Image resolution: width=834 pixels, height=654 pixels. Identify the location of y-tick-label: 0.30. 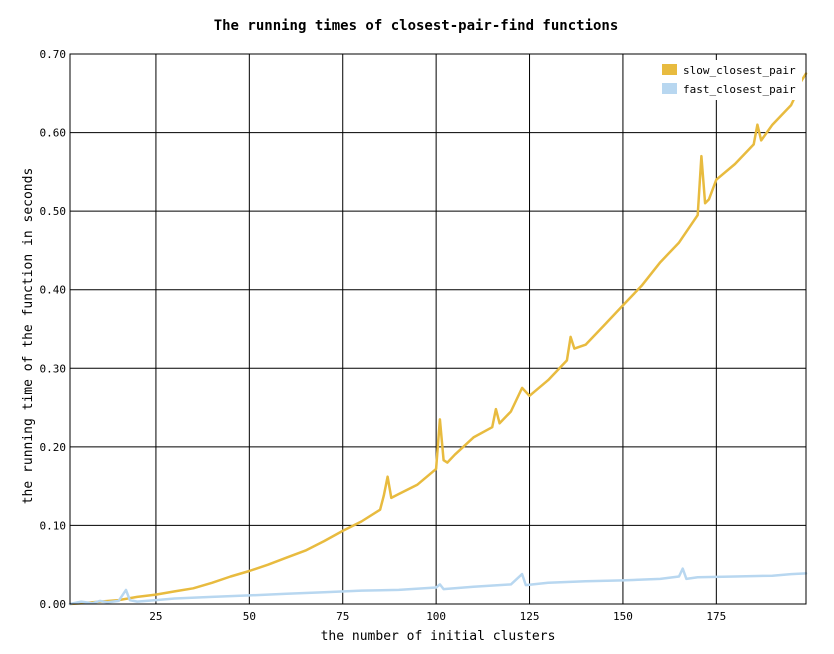
(53, 368).